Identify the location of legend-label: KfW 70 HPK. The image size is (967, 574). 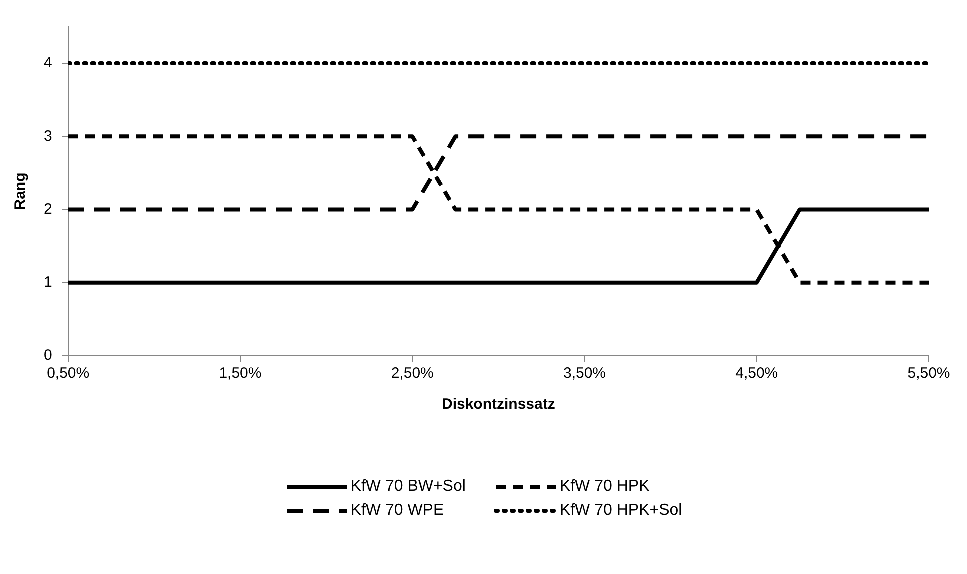
(605, 487).